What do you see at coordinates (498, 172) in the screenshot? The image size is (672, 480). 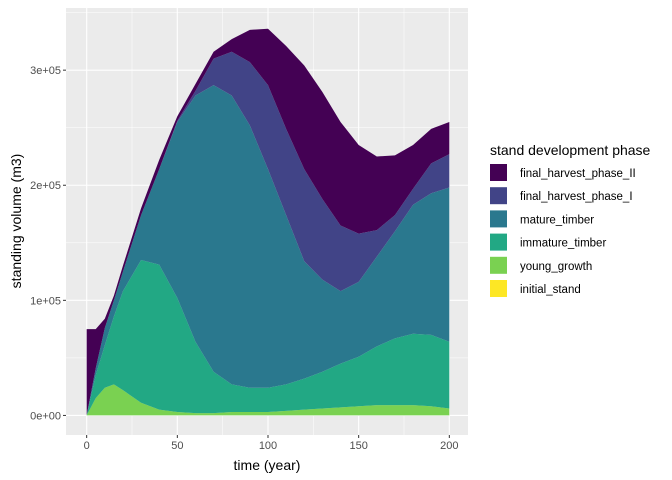 I see `legend-key-final-harvest-phase-II` at bounding box center [498, 172].